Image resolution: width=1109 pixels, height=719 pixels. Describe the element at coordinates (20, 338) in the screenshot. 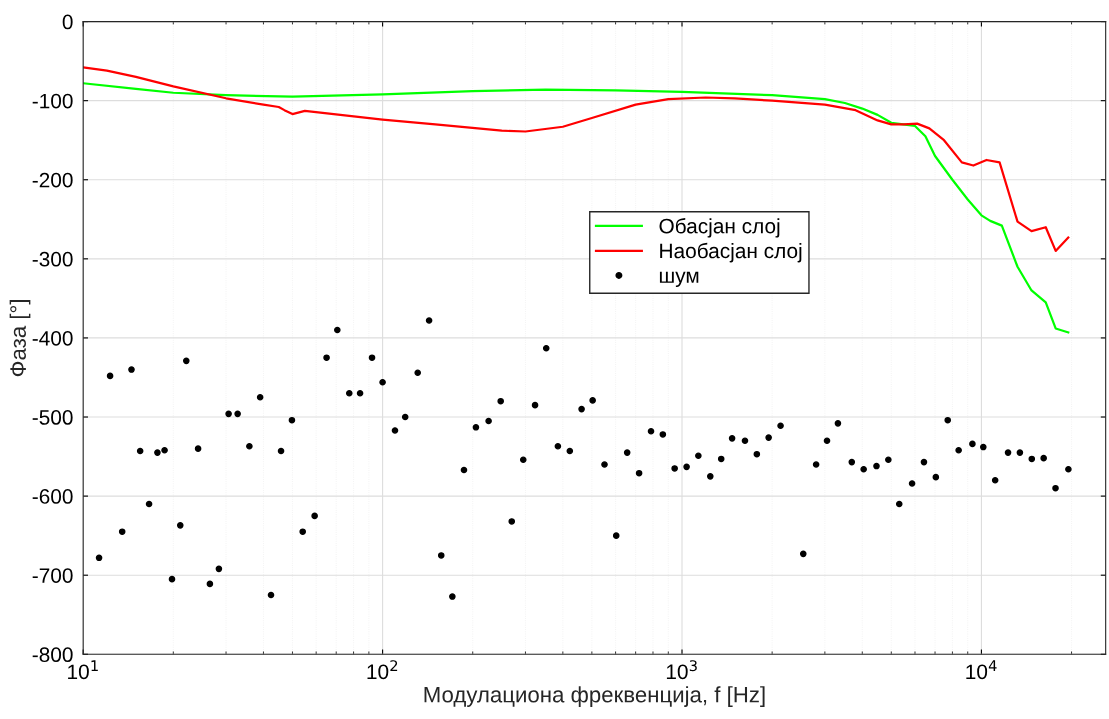

I see `y-axis-title: Фаза [°]` at that location.